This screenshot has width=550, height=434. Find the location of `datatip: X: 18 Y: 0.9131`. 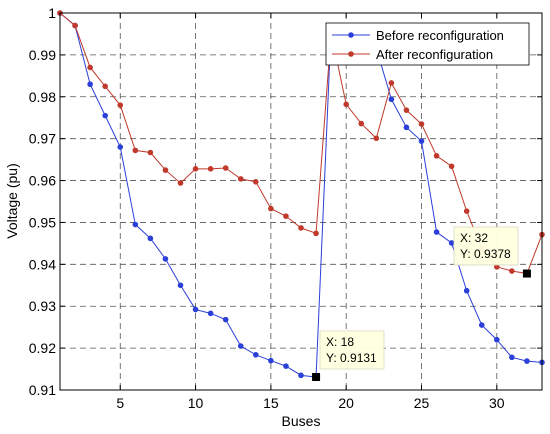

datatip: X: 18 Y: 0.9131 is located at coordinates (348, 356).